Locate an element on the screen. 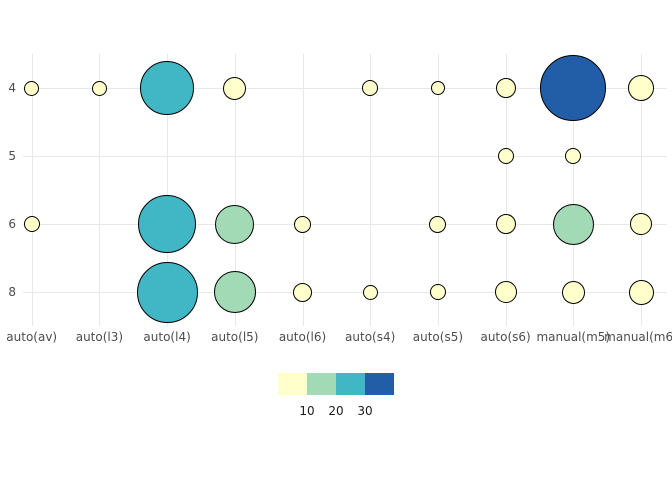 This screenshot has height=480, width=672. bubble-auto(s6)-cyl6 is located at coordinates (505, 224).